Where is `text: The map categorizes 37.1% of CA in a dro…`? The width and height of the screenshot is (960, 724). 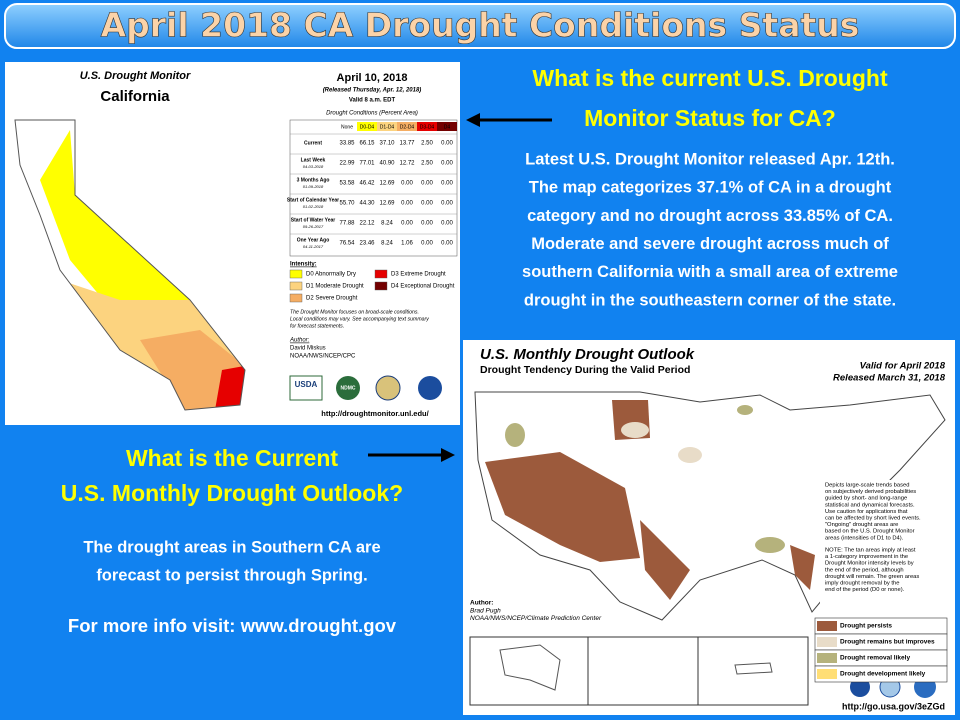
text: The map categorizes 37.1% of CA in a dro… is located at coordinates (710, 188).